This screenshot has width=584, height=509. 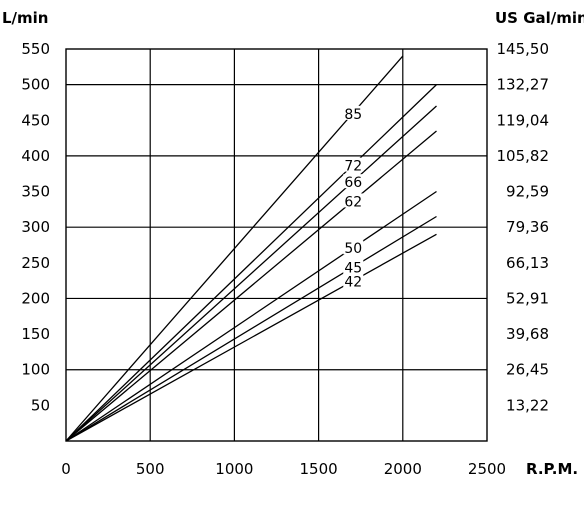 What do you see at coordinates (527, 334) in the screenshot?
I see `y2-tick-label: 39,68` at bounding box center [527, 334].